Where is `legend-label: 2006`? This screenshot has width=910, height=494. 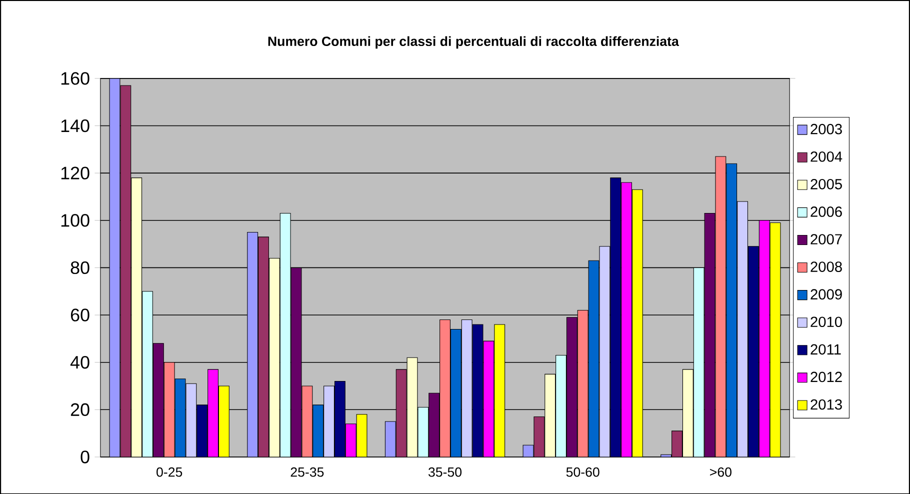 legend-label: 2006 is located at coordinates (826, 211).